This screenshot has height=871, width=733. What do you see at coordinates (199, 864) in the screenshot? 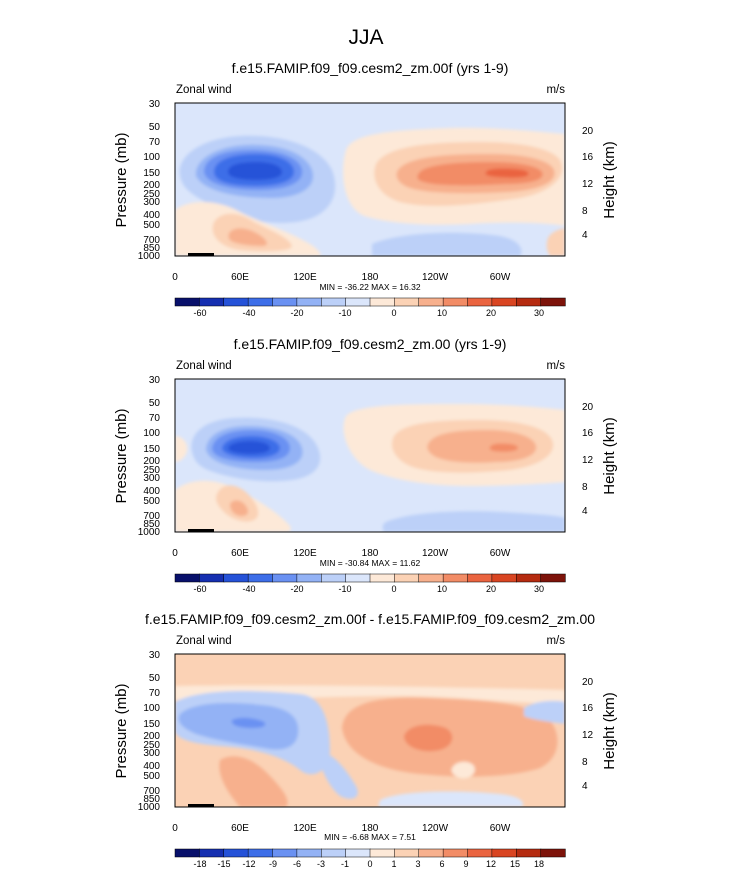
I see `panel-3-cbar-label-0: -18` at bounding box center [199, 864].